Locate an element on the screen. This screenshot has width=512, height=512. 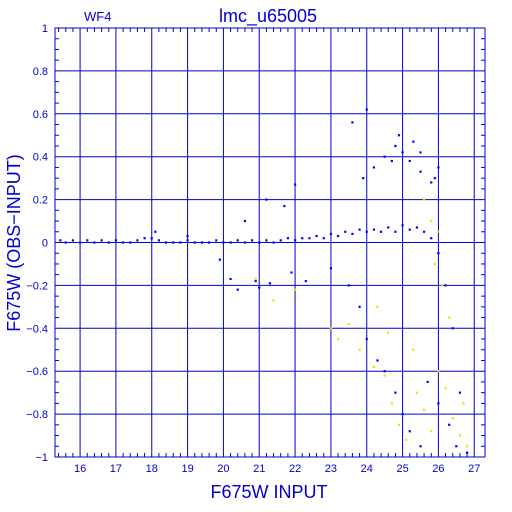
x-tick-label: 20 is located at coordinates (223, 469).